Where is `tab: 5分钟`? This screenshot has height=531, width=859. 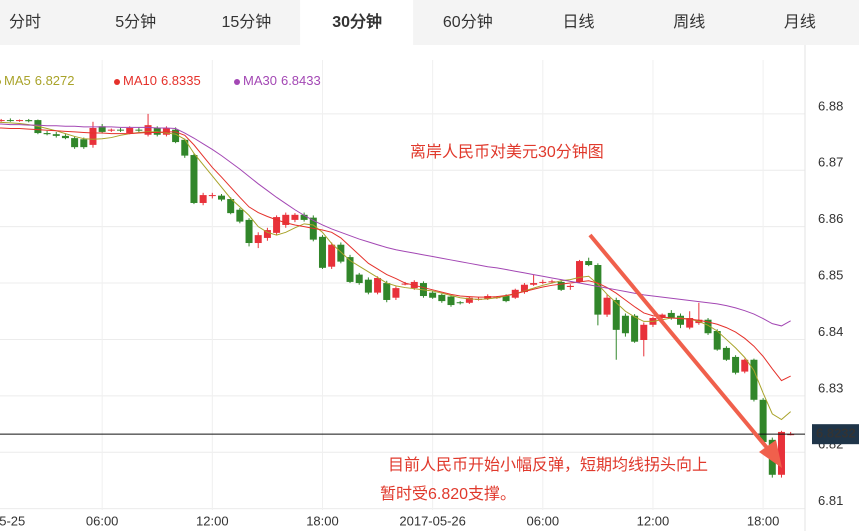
tab: 5分钟 is located at coordinates (135, 22).